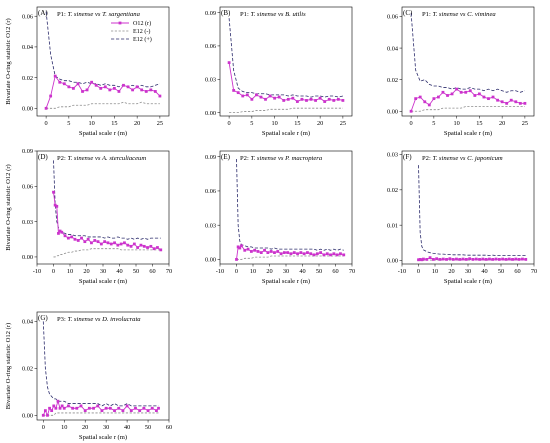  Describe the element at coordinates (210, 225) in the screenshot. I see `y-tick-label: 0.03` at that location.